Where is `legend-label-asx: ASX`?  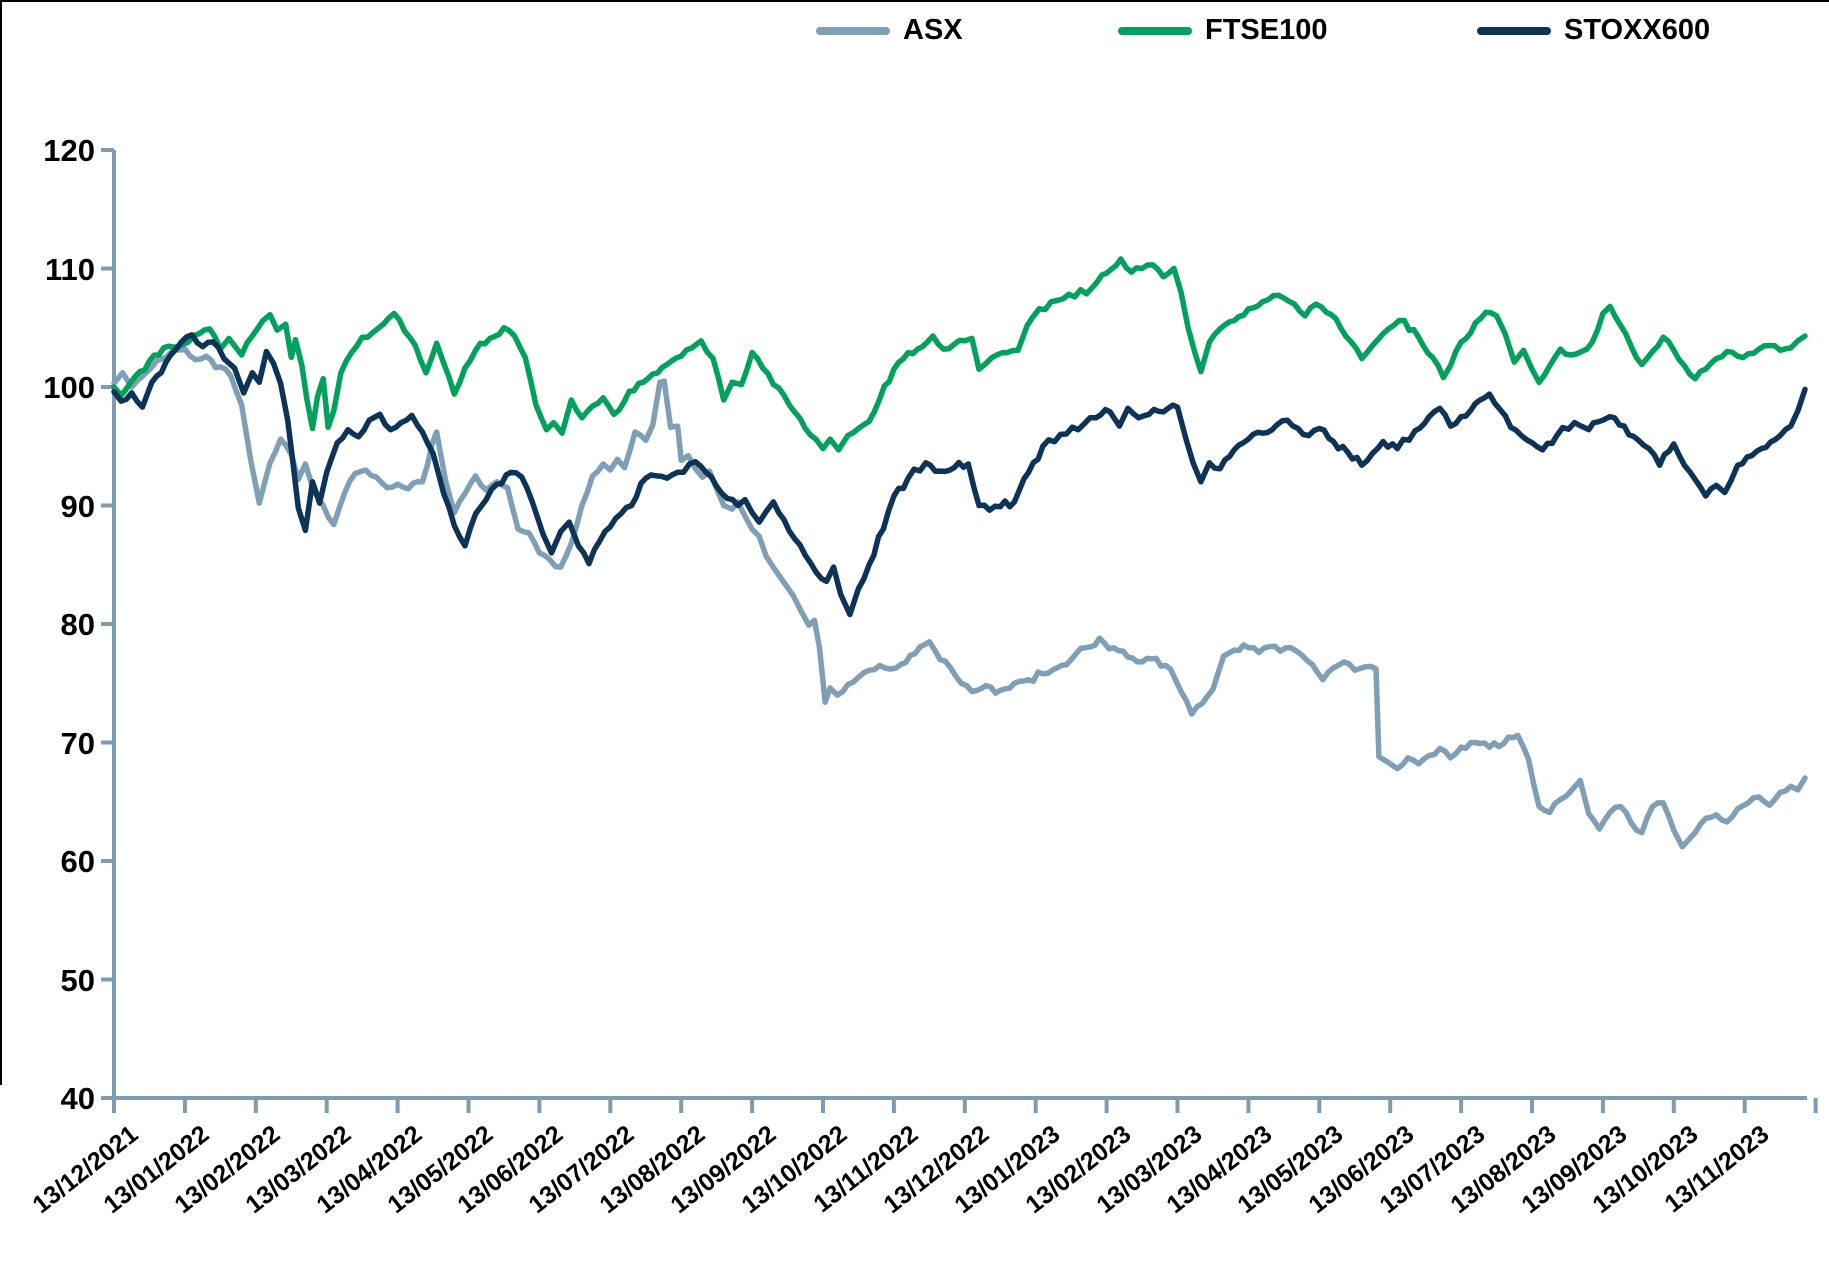
legend-label-asx: ASX is located at coordinates (933, 30).